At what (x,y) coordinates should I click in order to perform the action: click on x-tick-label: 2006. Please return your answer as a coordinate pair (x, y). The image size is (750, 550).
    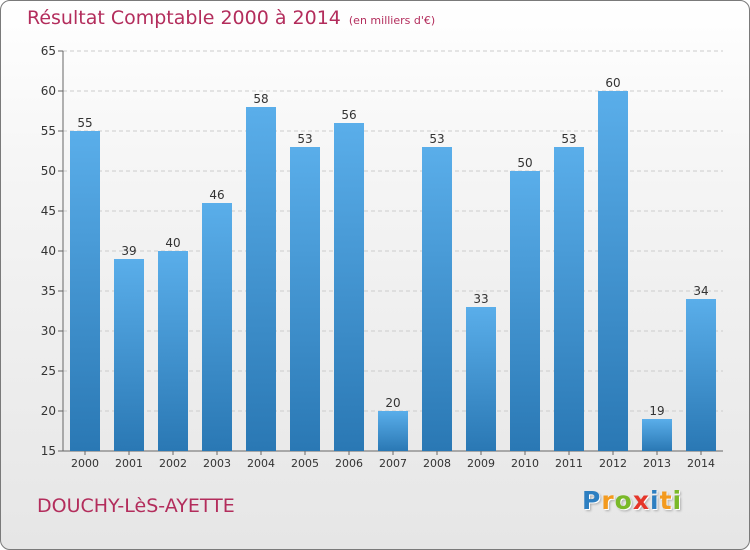
    Looking at the image, I should click on (349, 463).